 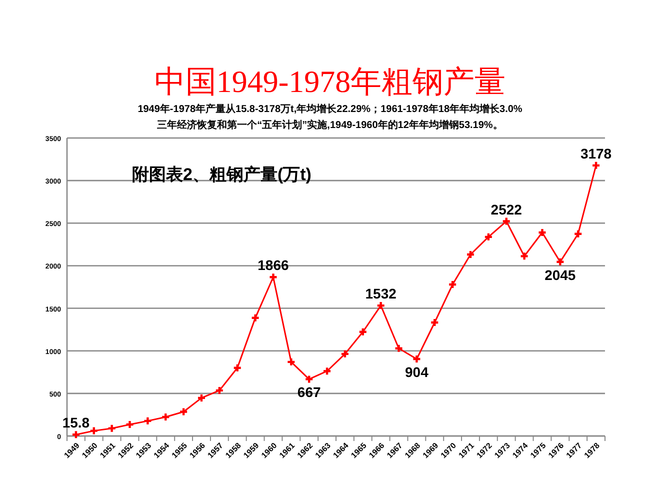 What do you see at coordinates (222, 174) in the screenshot?
I see `annotation: 附图表2、粗钢产量(万t)` at bounding box center [222, 174].